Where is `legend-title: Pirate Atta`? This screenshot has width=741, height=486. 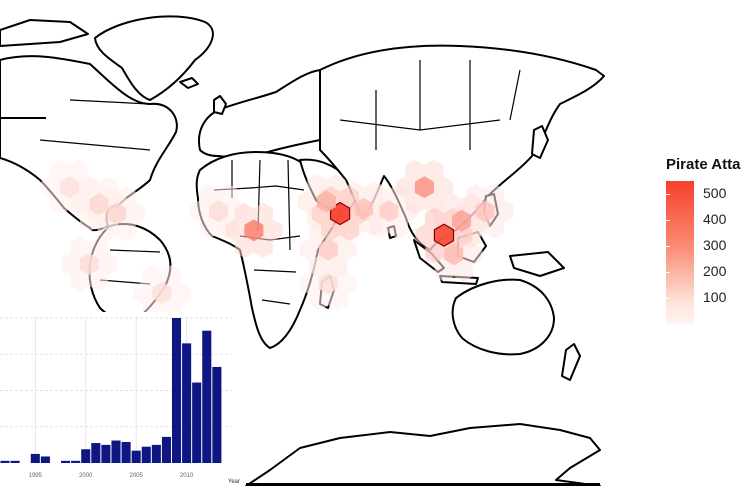 legend-title: Pirate Atta is located at coordinates (703, 164).